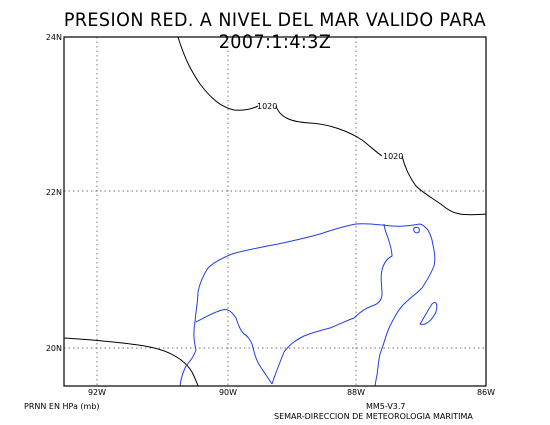 The width and height of the screenshot is (550, 425). I want to click on lat-label-24n: 24N, so click(54, 37).